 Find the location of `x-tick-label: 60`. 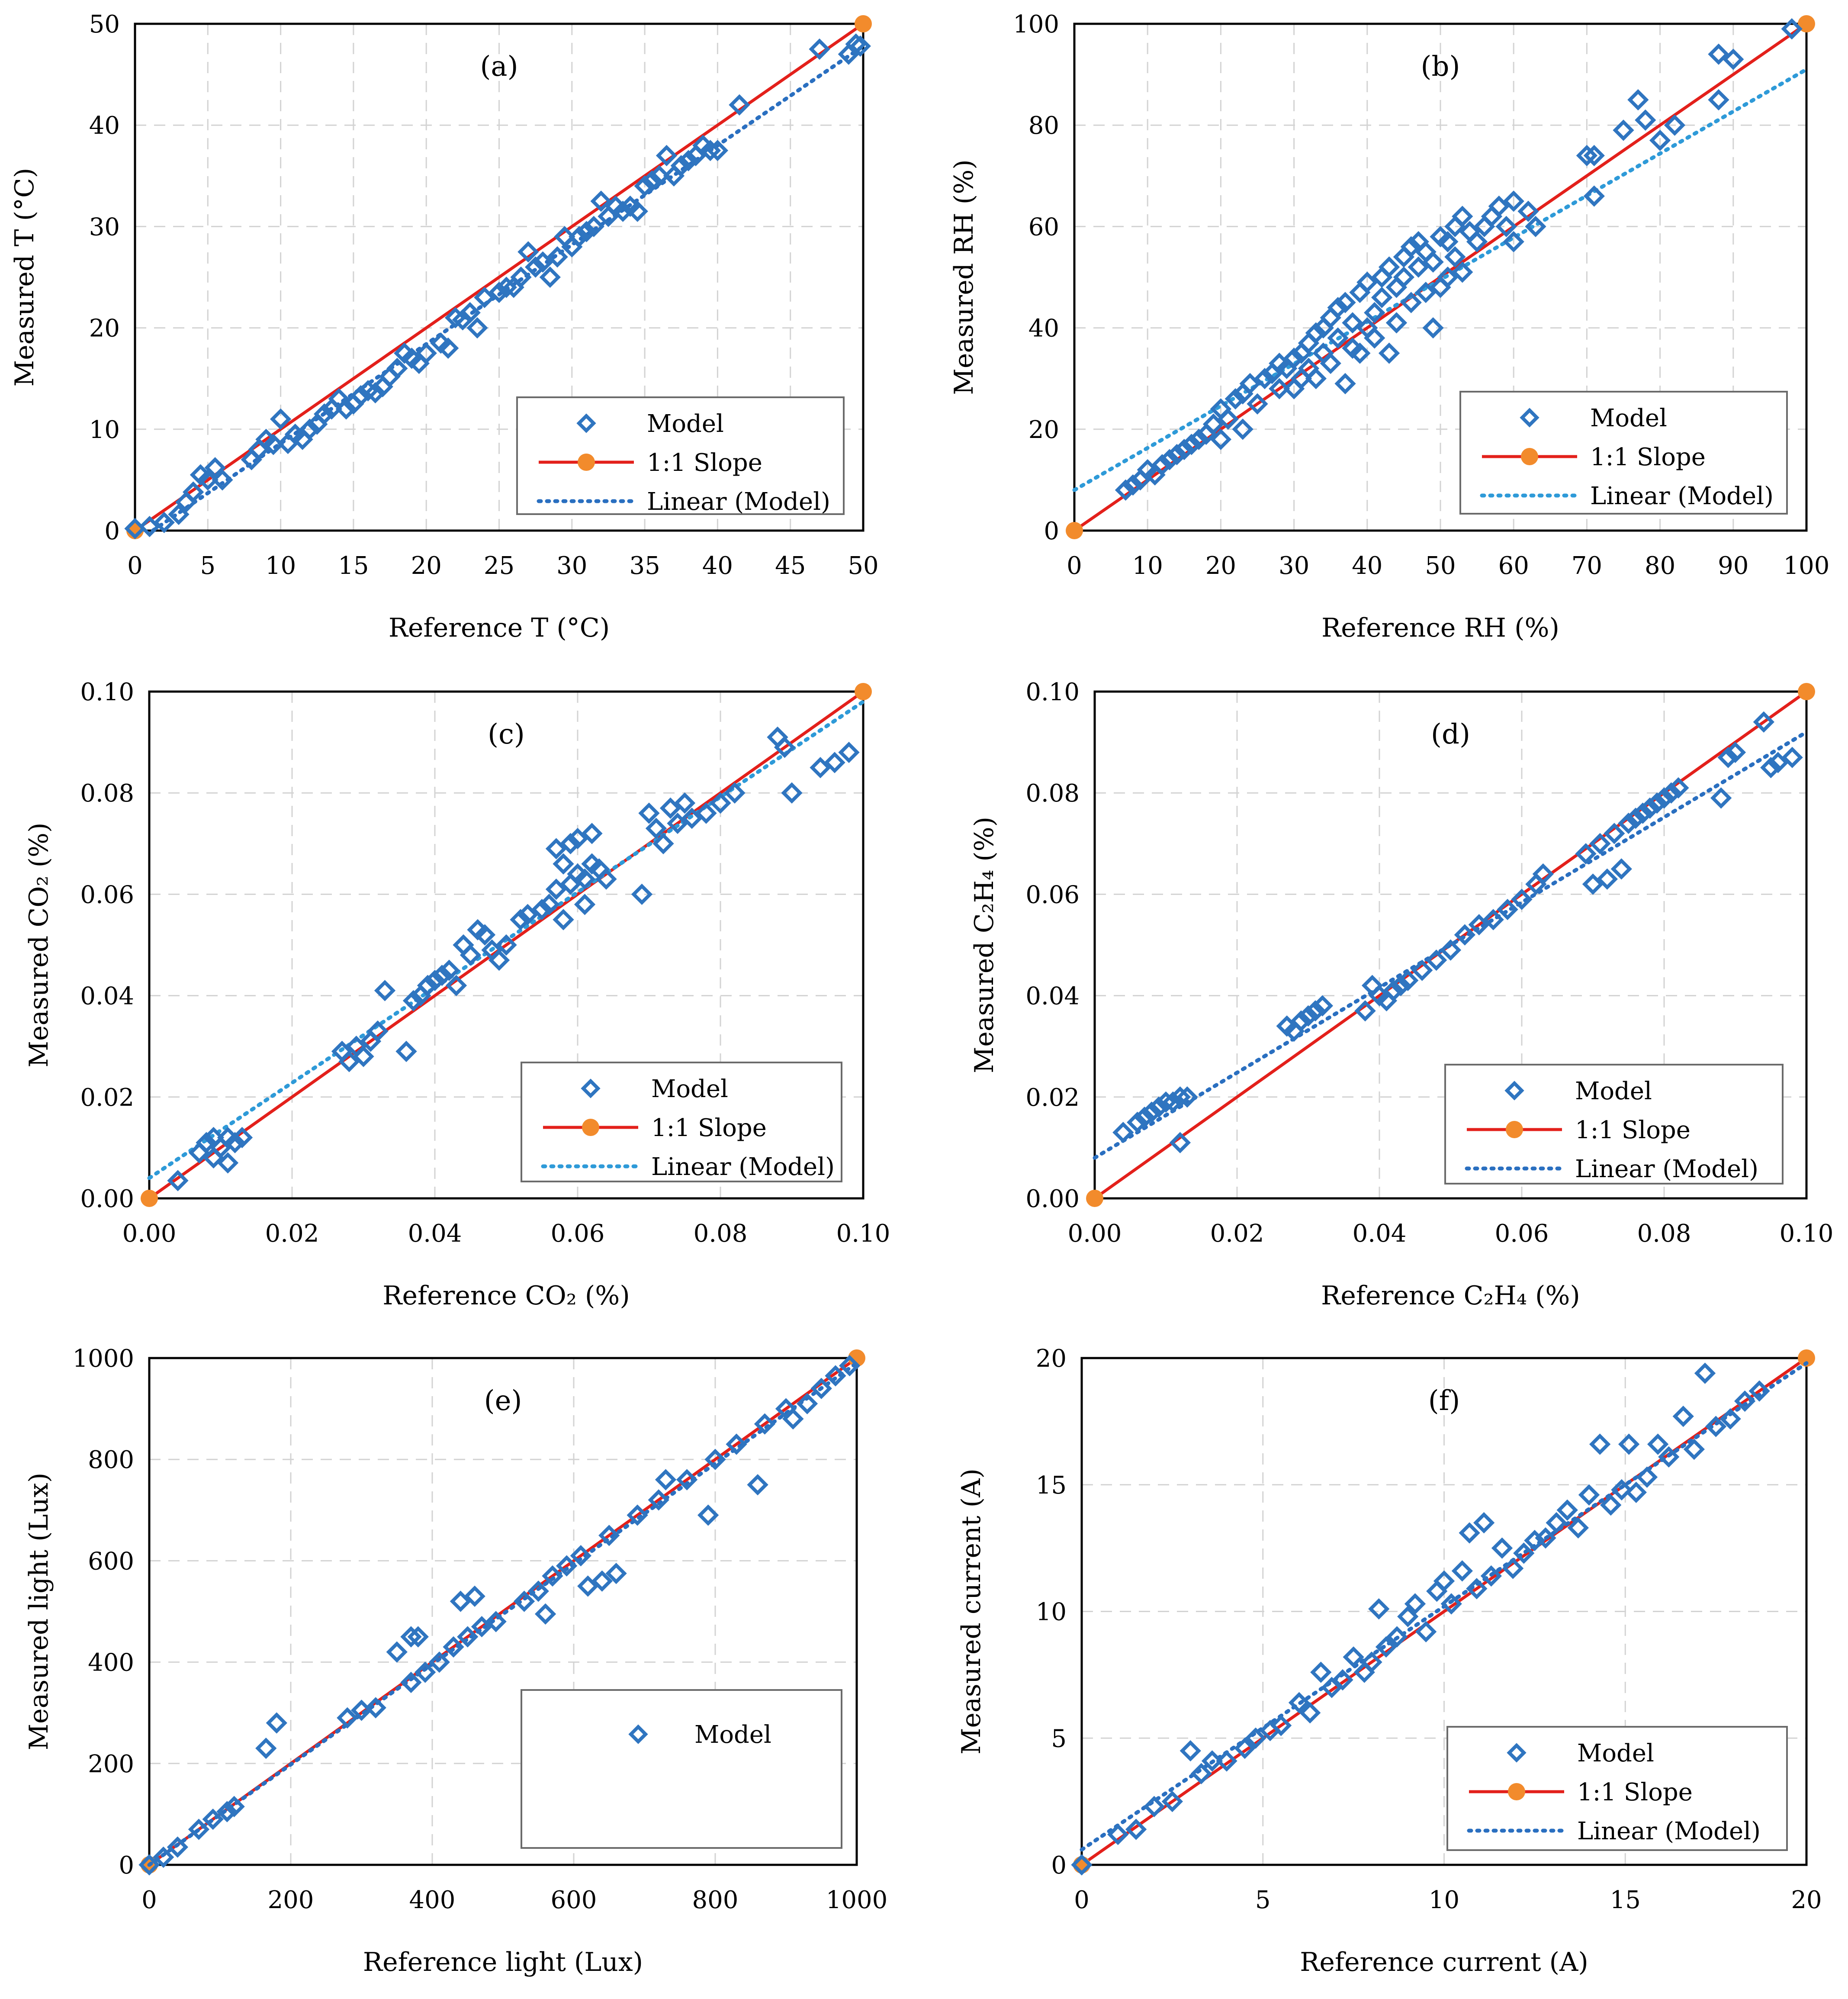

x-tick-label: 60 is located at coordinates (1513, 566).